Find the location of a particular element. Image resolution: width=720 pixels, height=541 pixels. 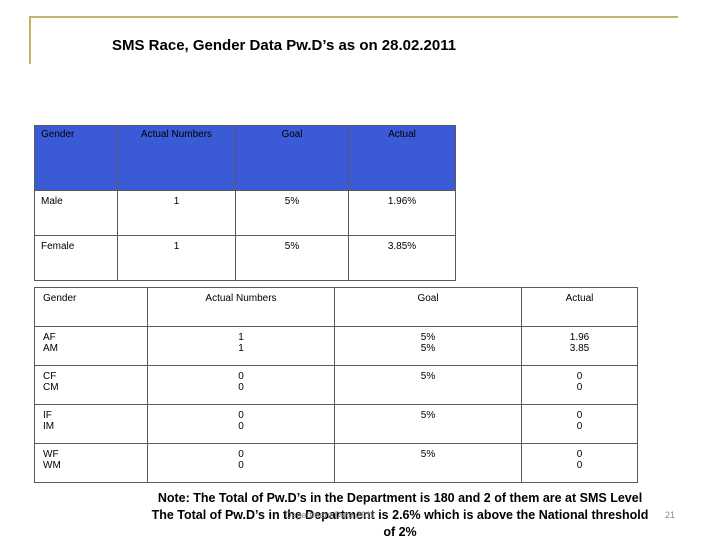

cell-gender: IF IM is located at coordinates (91, 424).